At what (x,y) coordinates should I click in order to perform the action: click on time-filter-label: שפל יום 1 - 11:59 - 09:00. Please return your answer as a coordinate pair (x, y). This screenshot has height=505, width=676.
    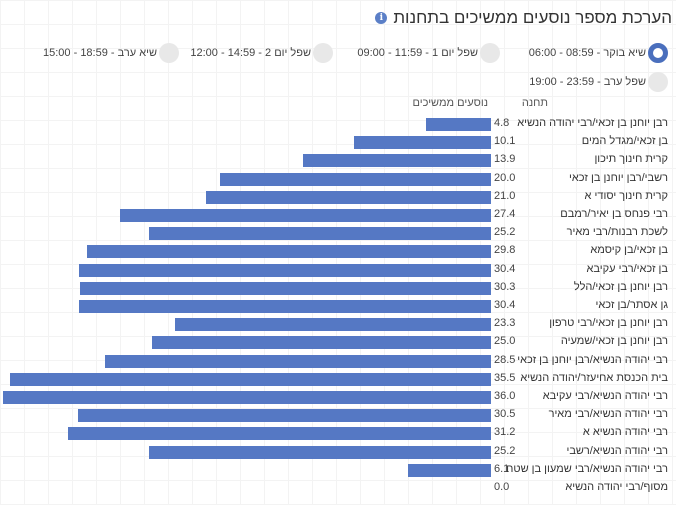
    Looking at the image, I should click on (417, 53).